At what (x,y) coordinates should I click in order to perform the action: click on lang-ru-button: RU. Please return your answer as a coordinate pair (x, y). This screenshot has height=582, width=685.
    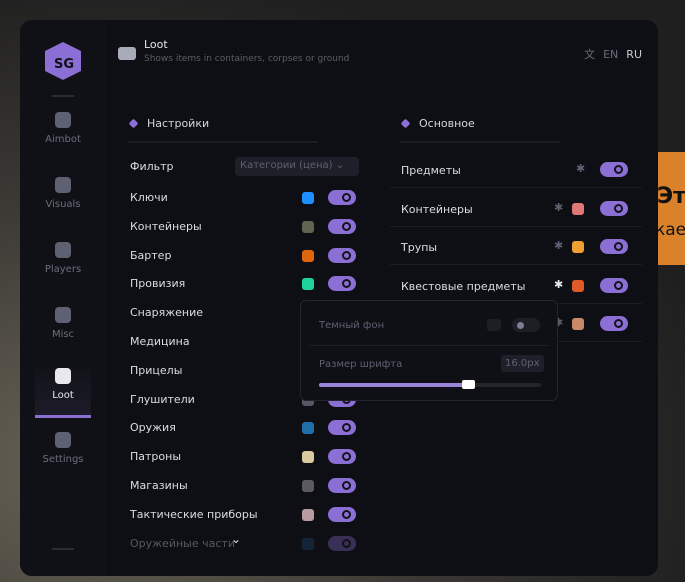
    Looking at the image, I should click on (634, 54).